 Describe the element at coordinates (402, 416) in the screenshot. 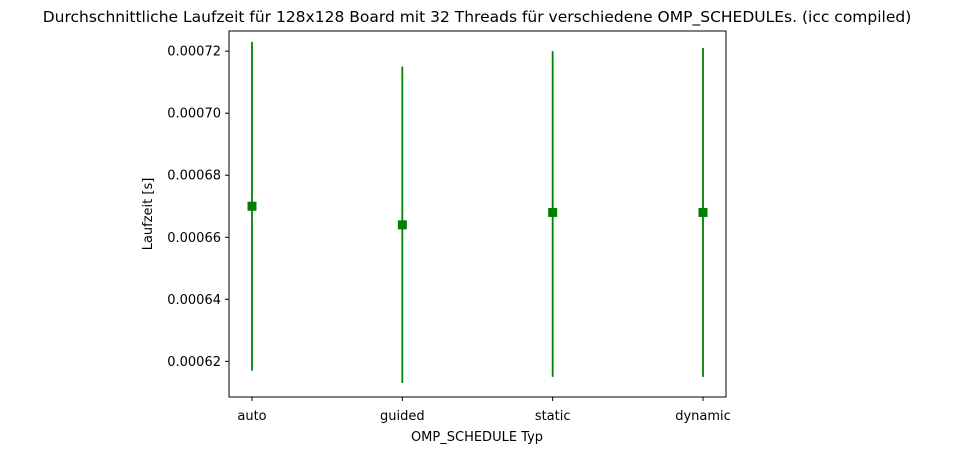

I see `x-tick-label: guided` at that location.